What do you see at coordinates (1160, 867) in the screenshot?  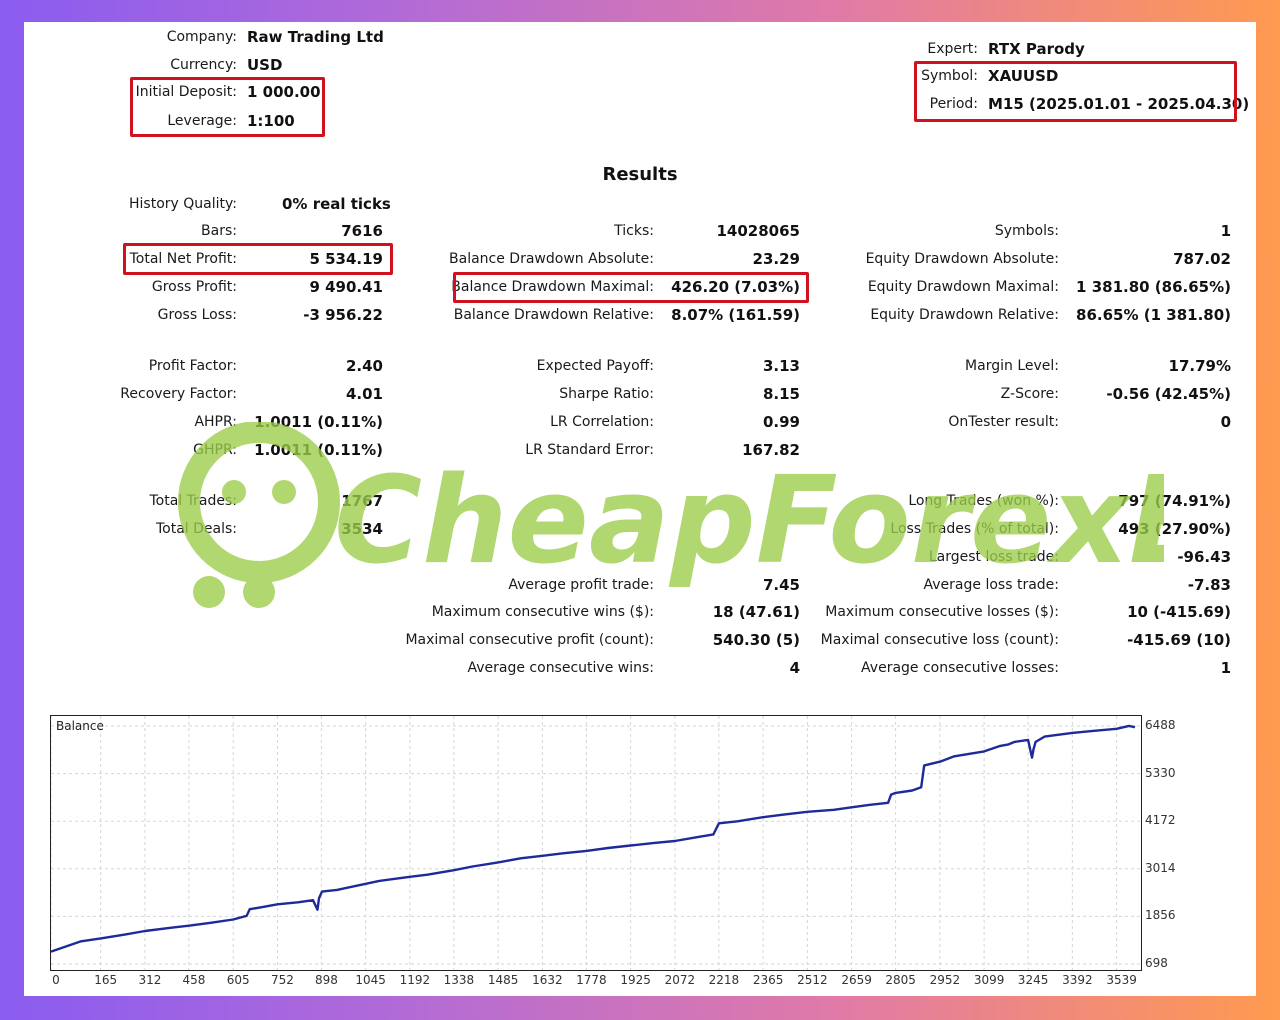 I see `y-tick-label: 3014` at bounding box center [1160, 867].